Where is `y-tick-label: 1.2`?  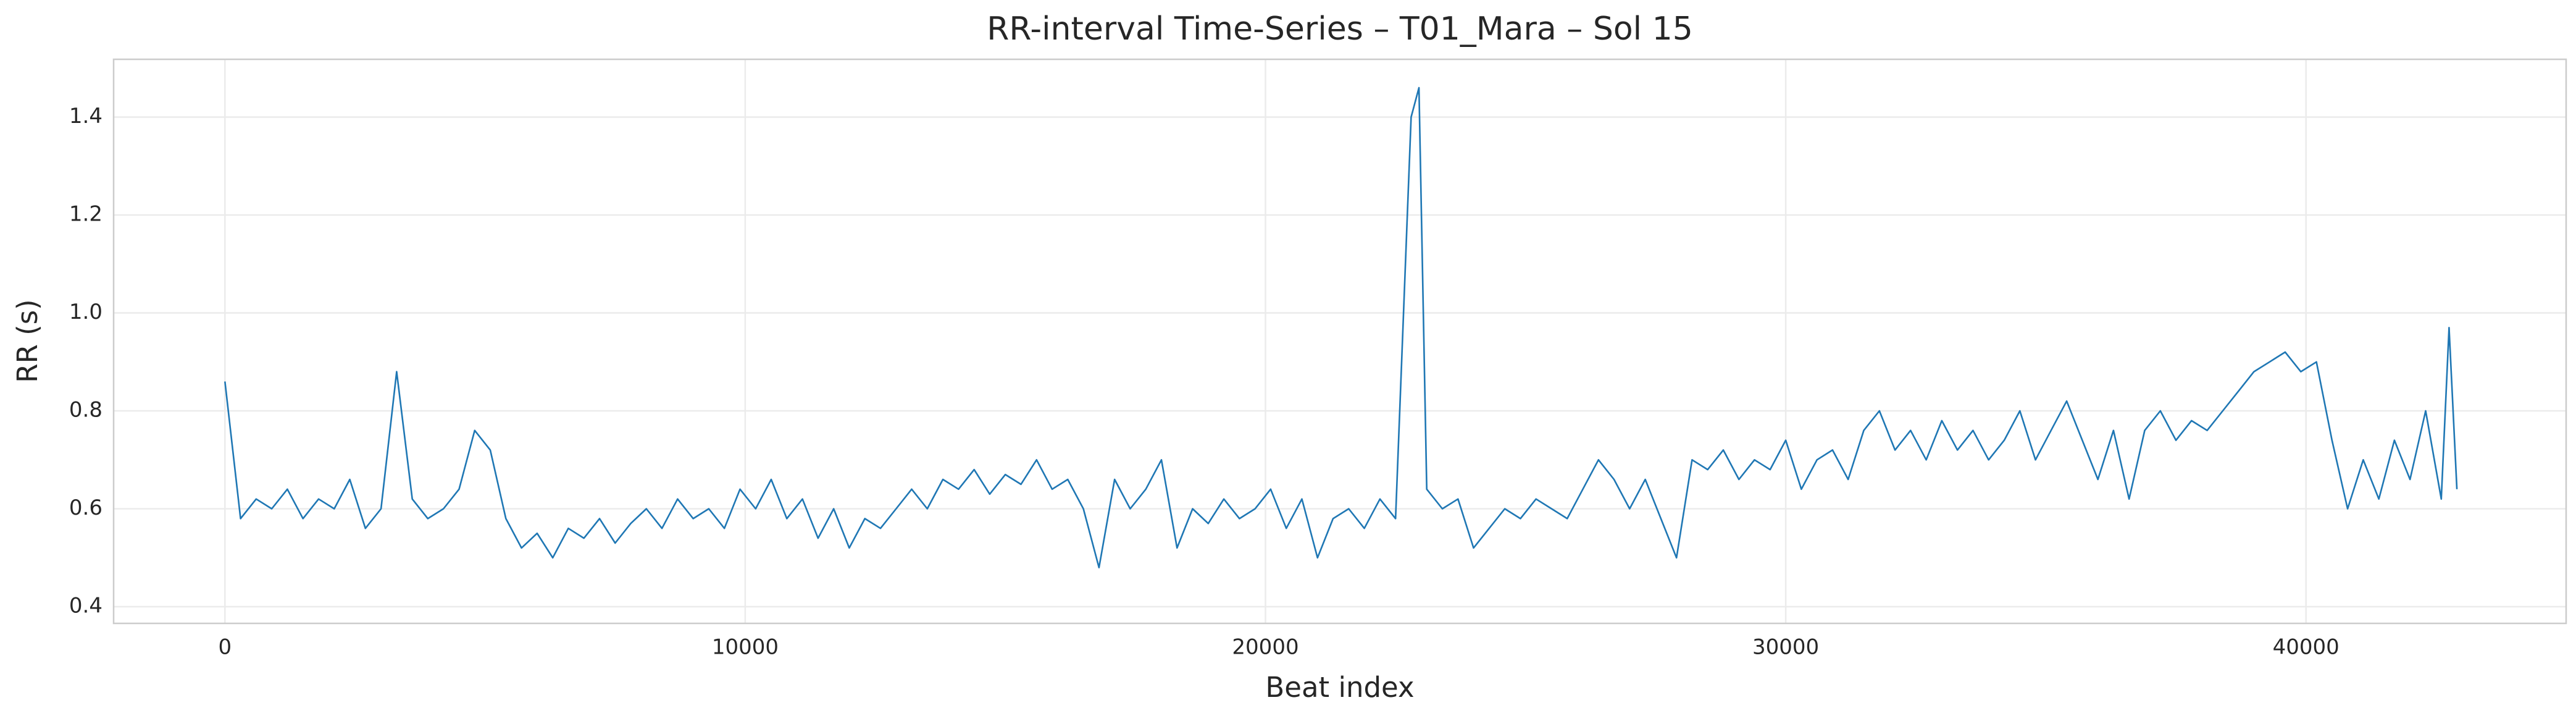 y-tick-label: 1.2 is located at coordinates (85, 214).